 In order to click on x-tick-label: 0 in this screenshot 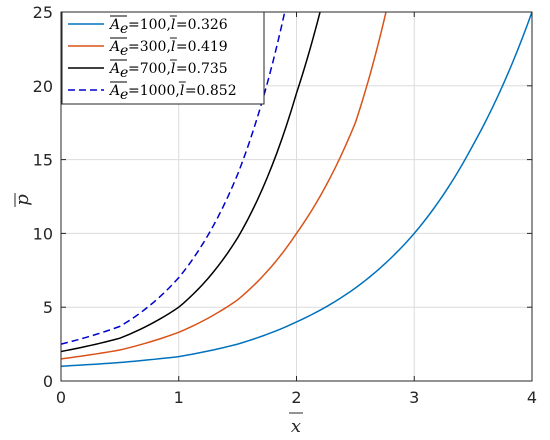, I will do `click(61, 397)`.